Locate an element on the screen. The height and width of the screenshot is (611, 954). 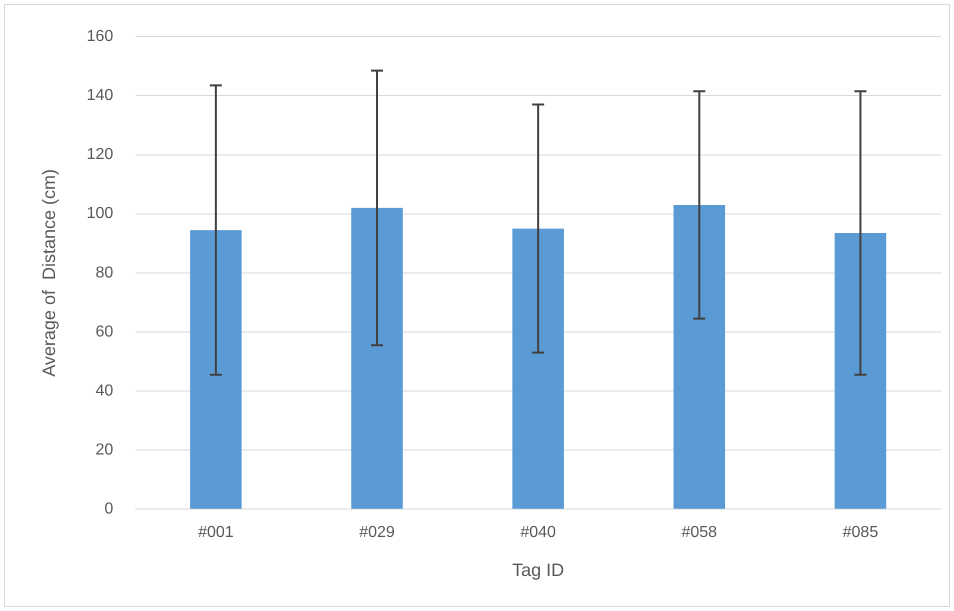
x-tick-label: #040 is located at coordinates (538, 533).